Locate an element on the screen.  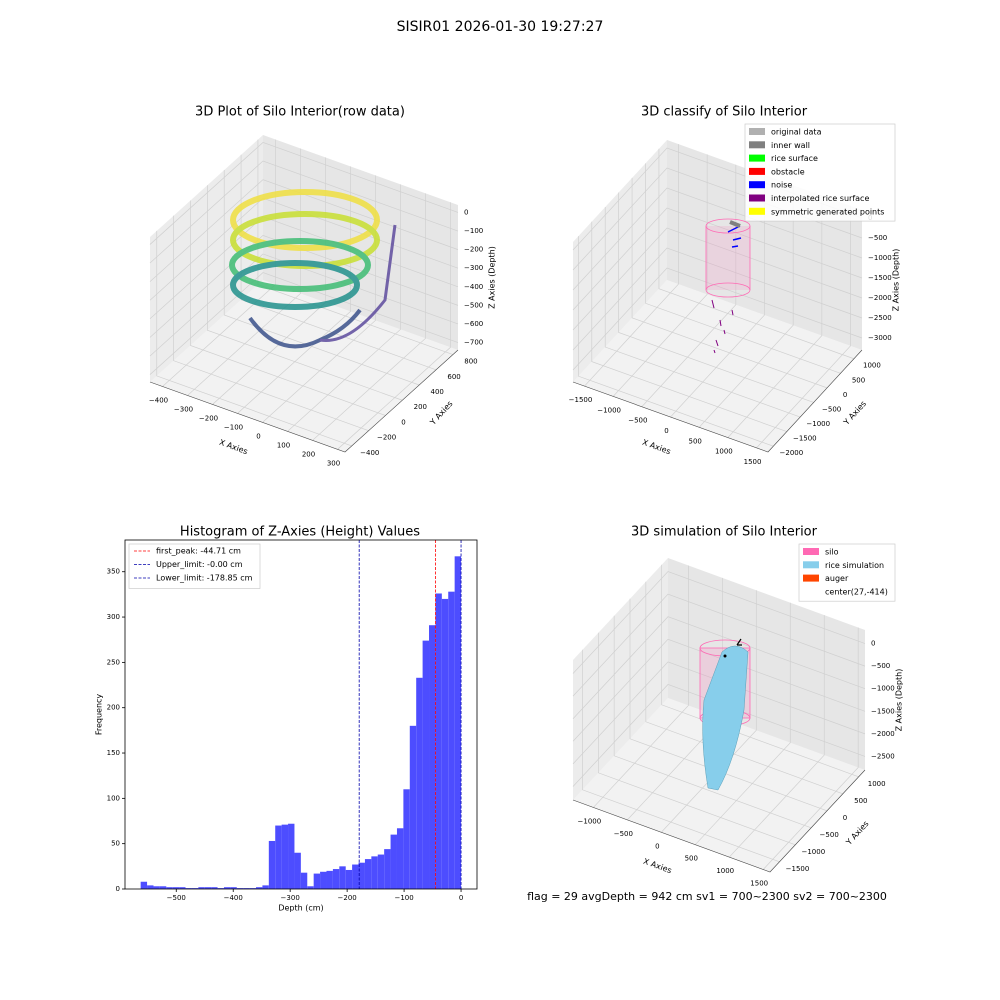
z-tick-label: −700 is located at coordinates (473, 343).